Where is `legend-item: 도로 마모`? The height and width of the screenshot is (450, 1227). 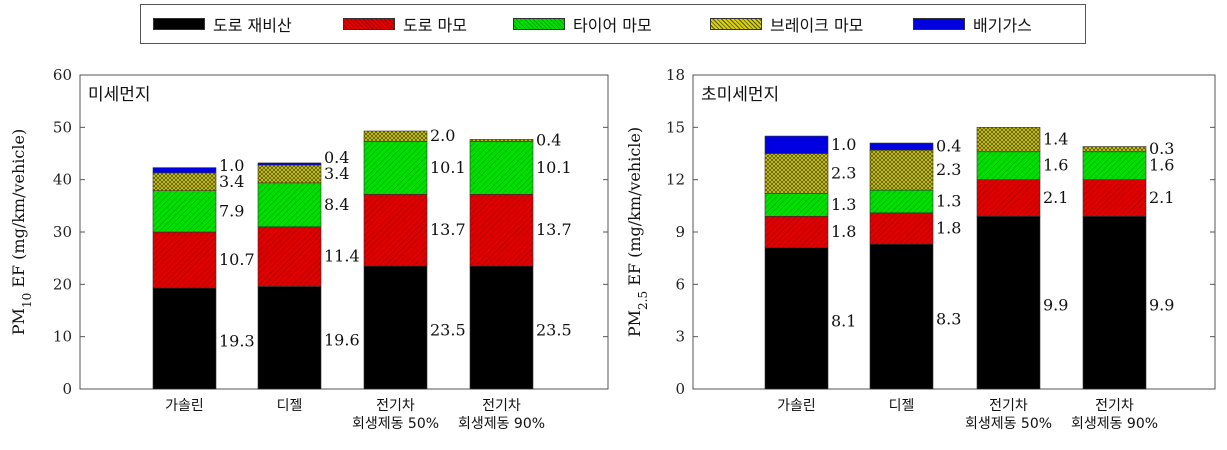 legend-item: 도로 마모 is located at coordinates (405, 24).